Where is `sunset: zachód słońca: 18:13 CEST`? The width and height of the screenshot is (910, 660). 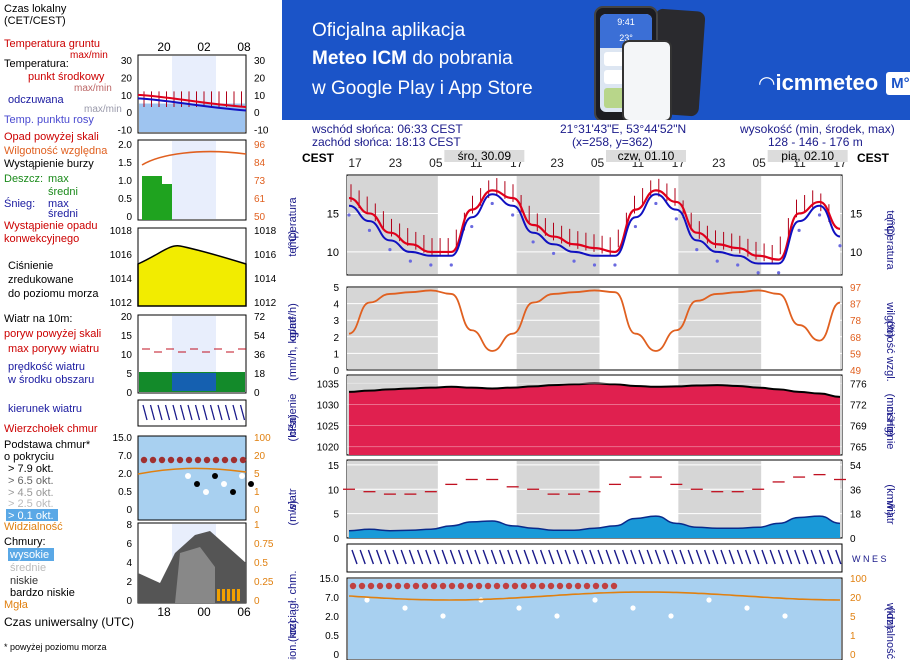 sunset: zachód słońca: 18:13 CEST is located at coordinates (386, 142).